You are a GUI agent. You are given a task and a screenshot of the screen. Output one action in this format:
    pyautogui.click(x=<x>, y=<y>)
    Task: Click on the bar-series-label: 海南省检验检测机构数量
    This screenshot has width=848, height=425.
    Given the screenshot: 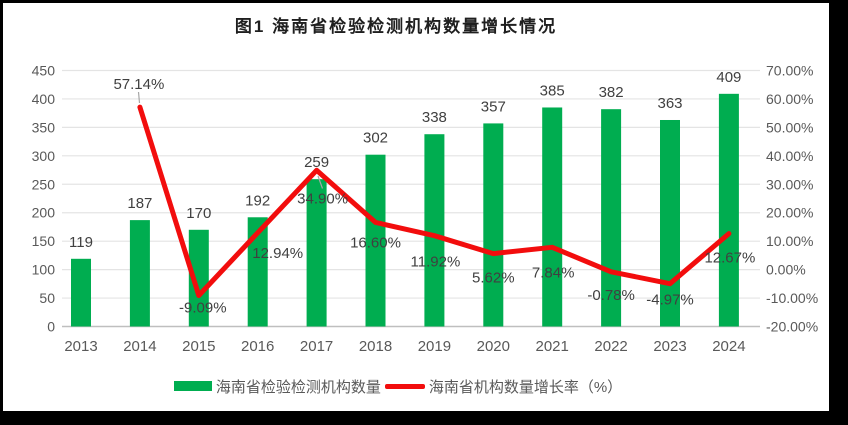 What is the action you would take?
    pyautogui.click(x=298, y=387)
    